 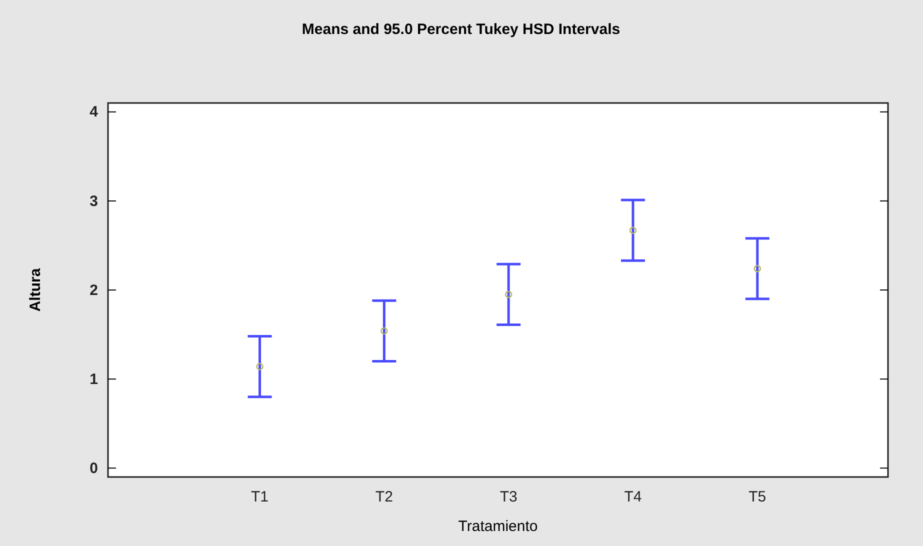 I want to click on y-tick-label: 1, so click(x=94, y=379).